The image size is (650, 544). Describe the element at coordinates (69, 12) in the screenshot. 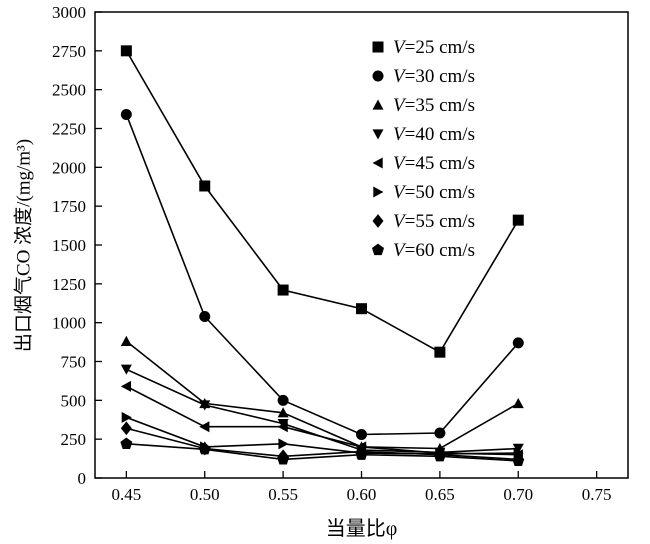

I see `svg-text: 3000` at that location.